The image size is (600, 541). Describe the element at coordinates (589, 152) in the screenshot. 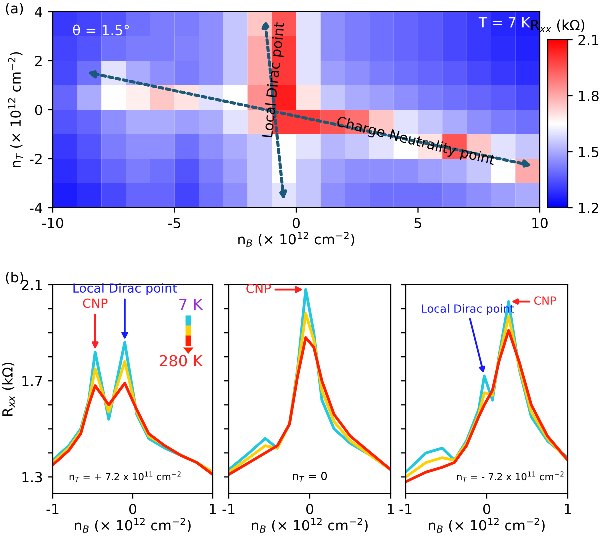

I see `color-bar-label: 1.5` at that location.